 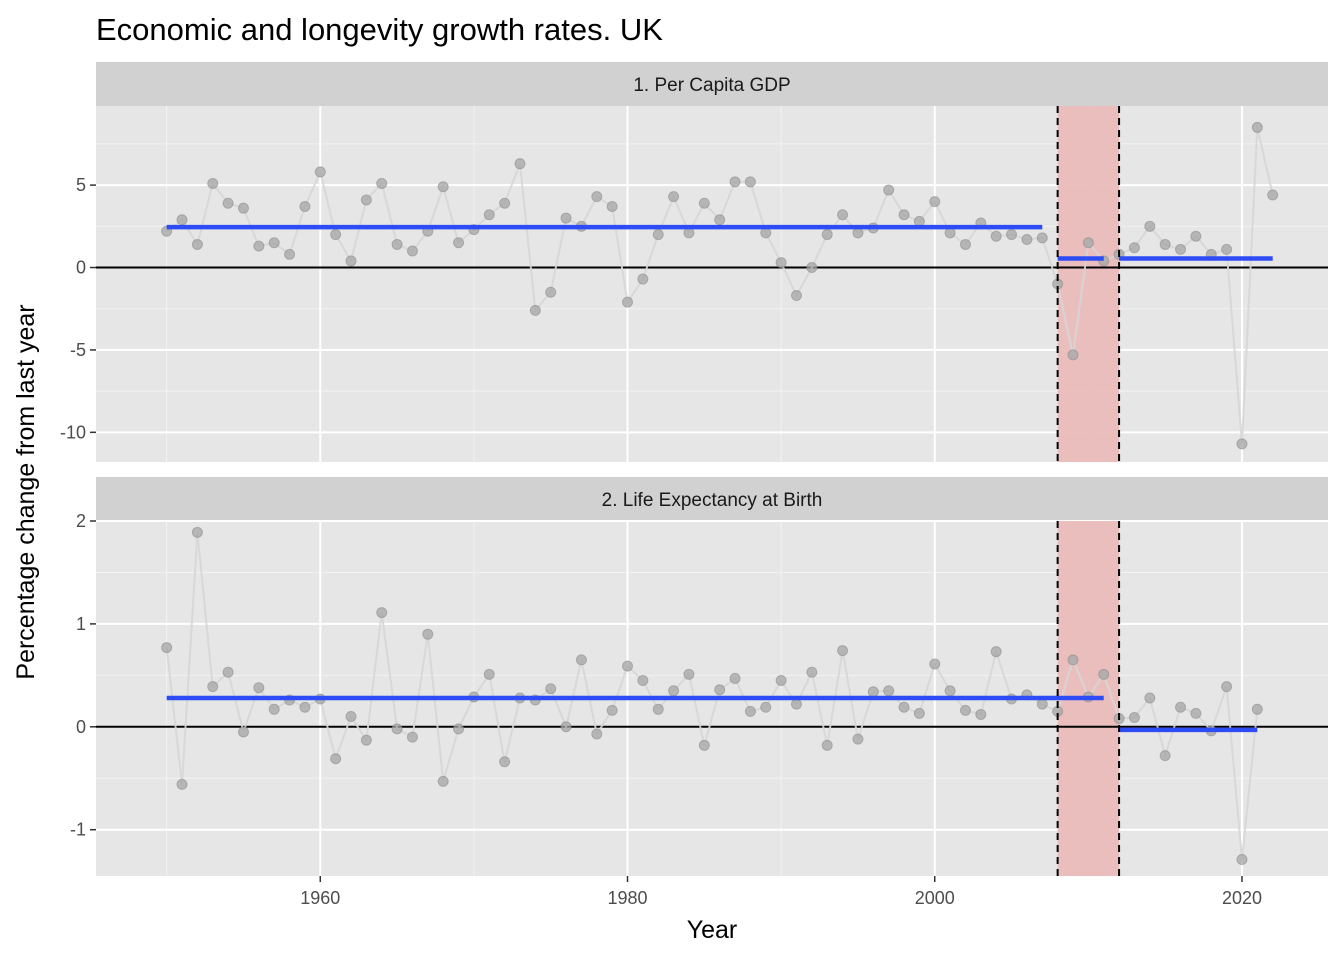 What do you see at coordinates (712, 500) in the screenshot?
I see `facet-strip-label: 2. Life Expectancy at Birth` at bounding box center [712, 500].